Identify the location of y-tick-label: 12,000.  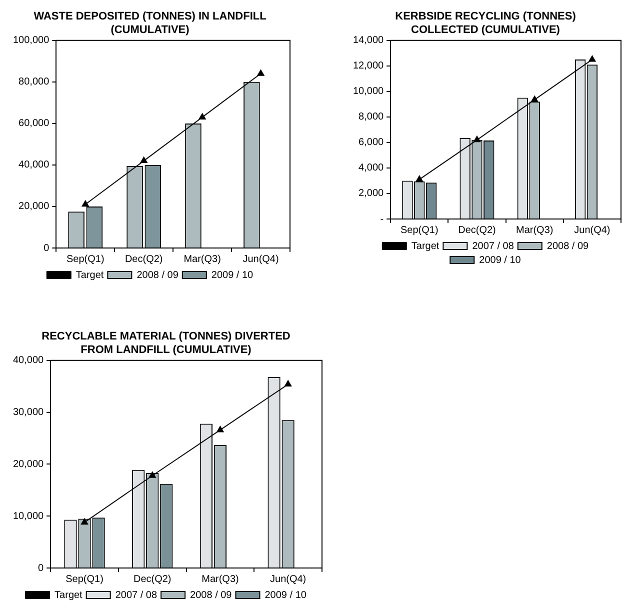
(368, 66).